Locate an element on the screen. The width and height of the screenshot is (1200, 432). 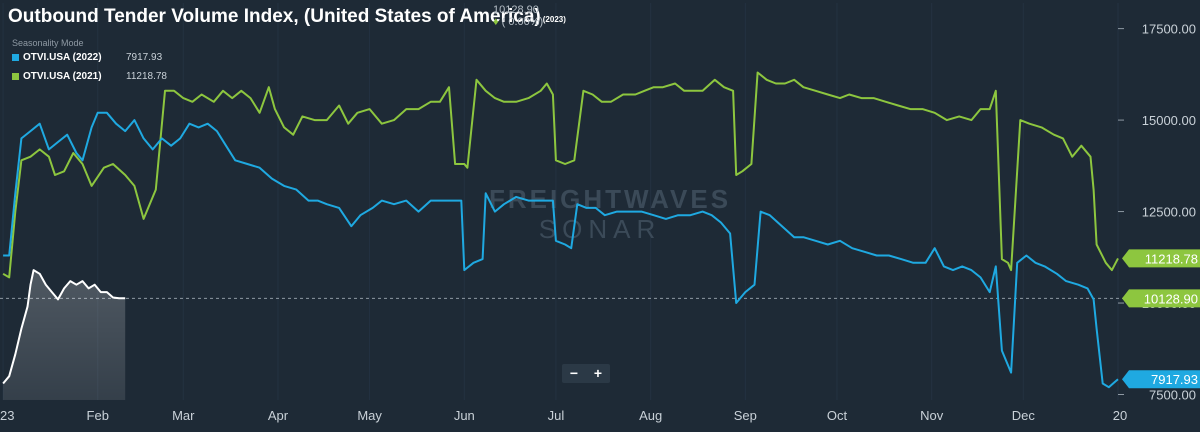
legend-value-2022: 7917.93 is located at coordinates (144, 57).